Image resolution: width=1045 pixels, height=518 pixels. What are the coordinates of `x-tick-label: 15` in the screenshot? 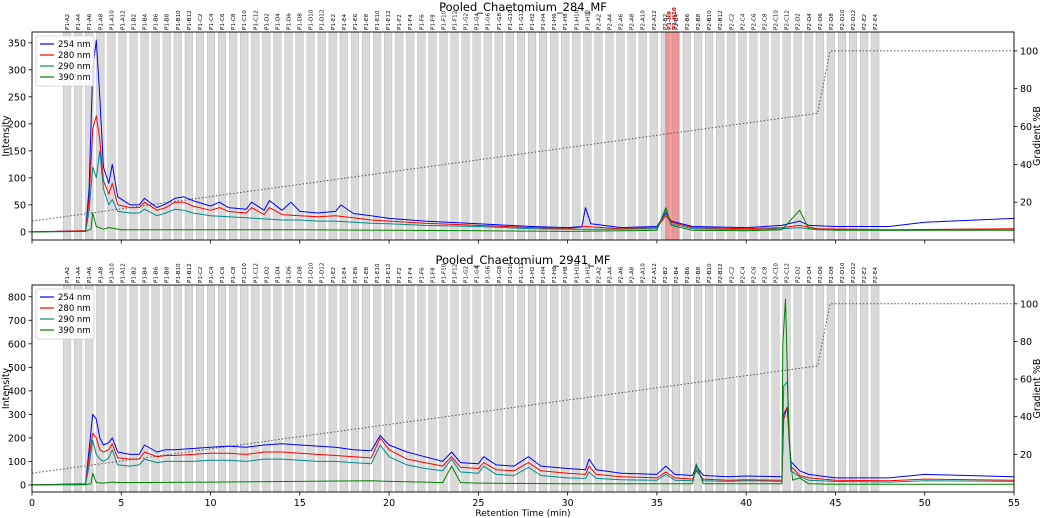 It's located at (300, 503).